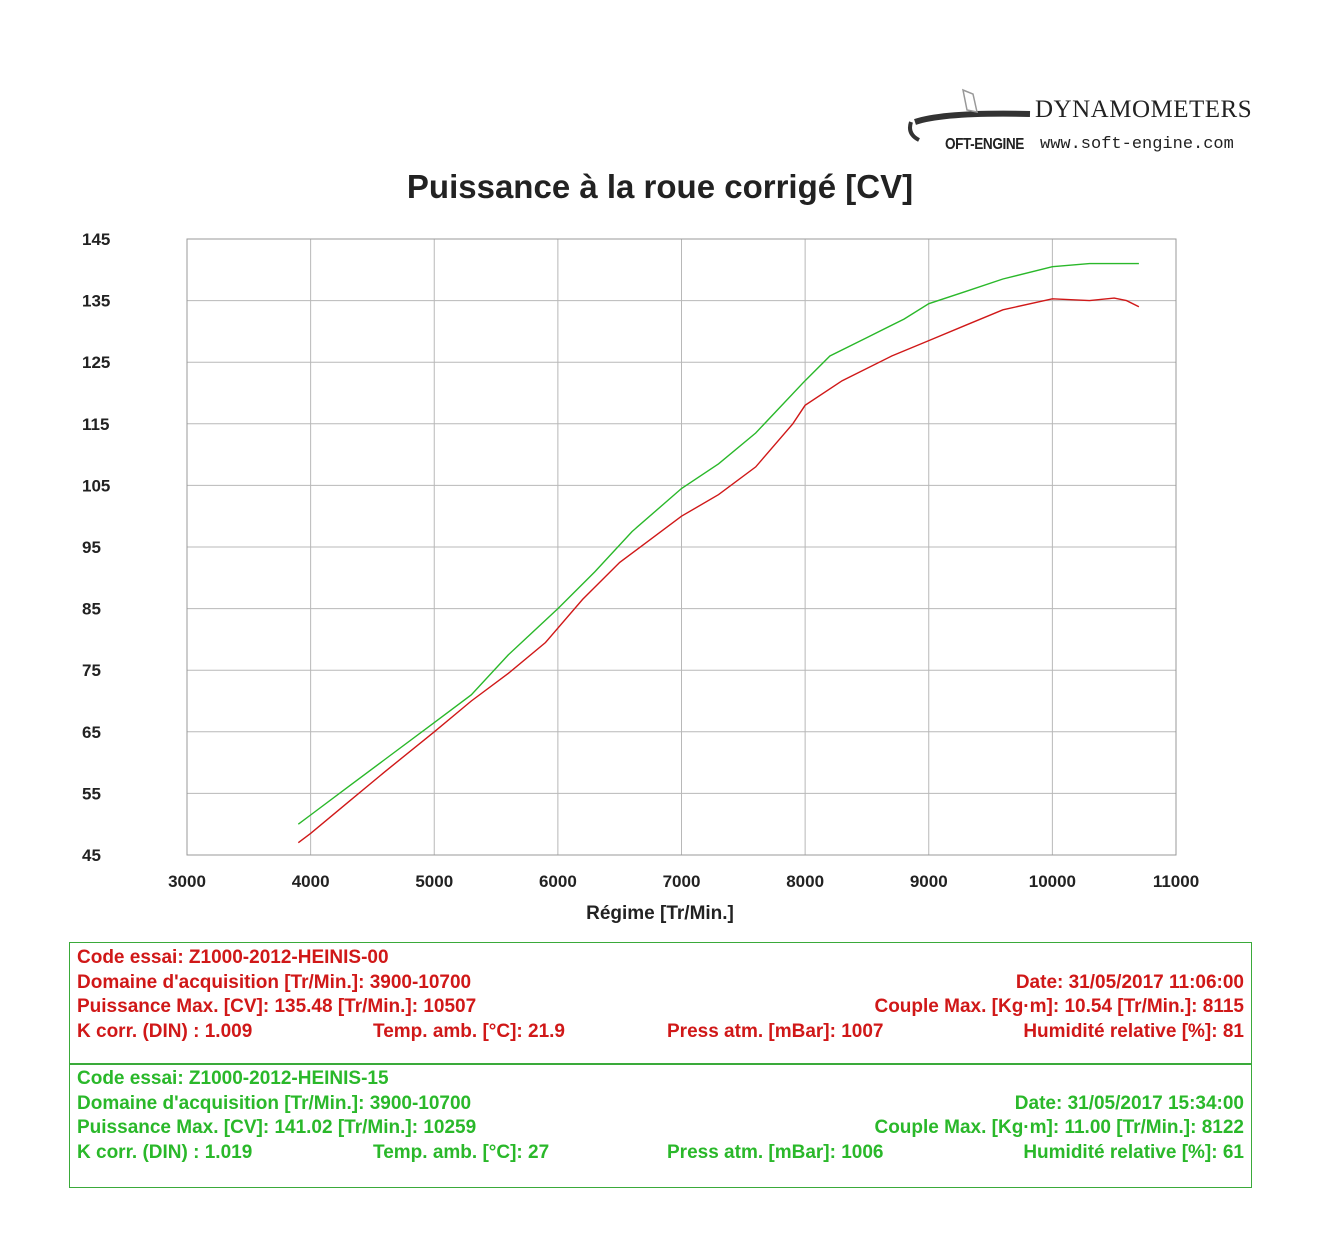 The width and height of the screenshot is (1343, 1253). What do you see at coordinates (660, 913) in the screenshot?
I see `x-axis-title: Régime [Tr/Min.]` at bounding box center [660, 913].